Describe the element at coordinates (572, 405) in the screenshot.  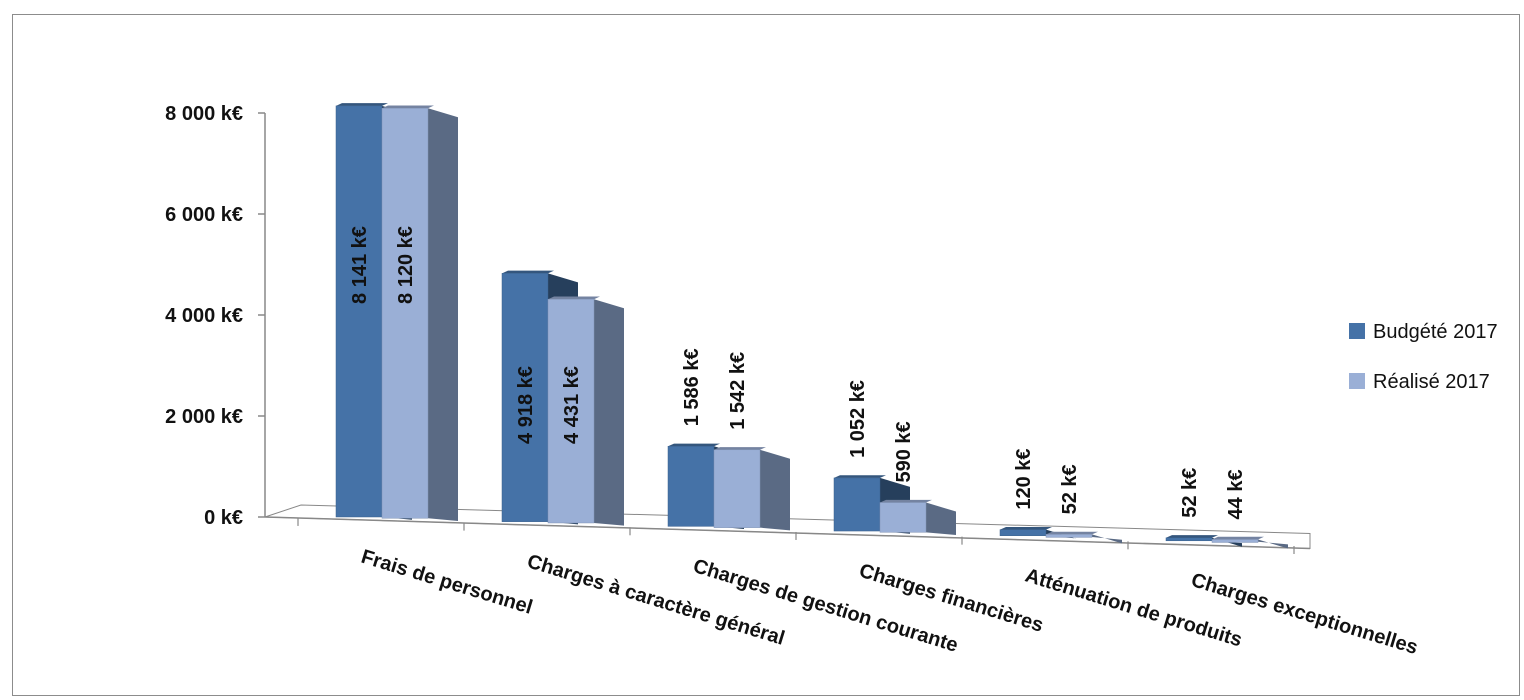
I see `data-label: 4 431 k€` at that location.